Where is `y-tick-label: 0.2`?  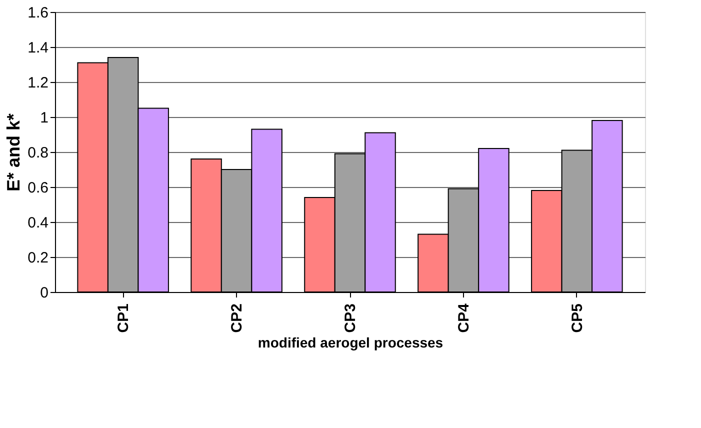
y-tick-label: 0.2 is located at coordinates (38, 258).